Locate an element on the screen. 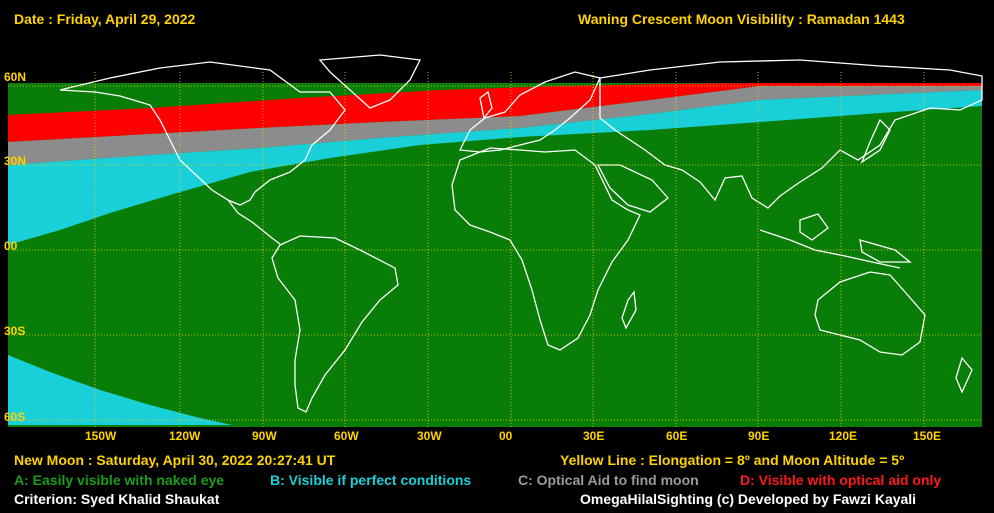 This screenshot has height=513, width=994. arctic-dark-band is located at coordinates (495, 77).